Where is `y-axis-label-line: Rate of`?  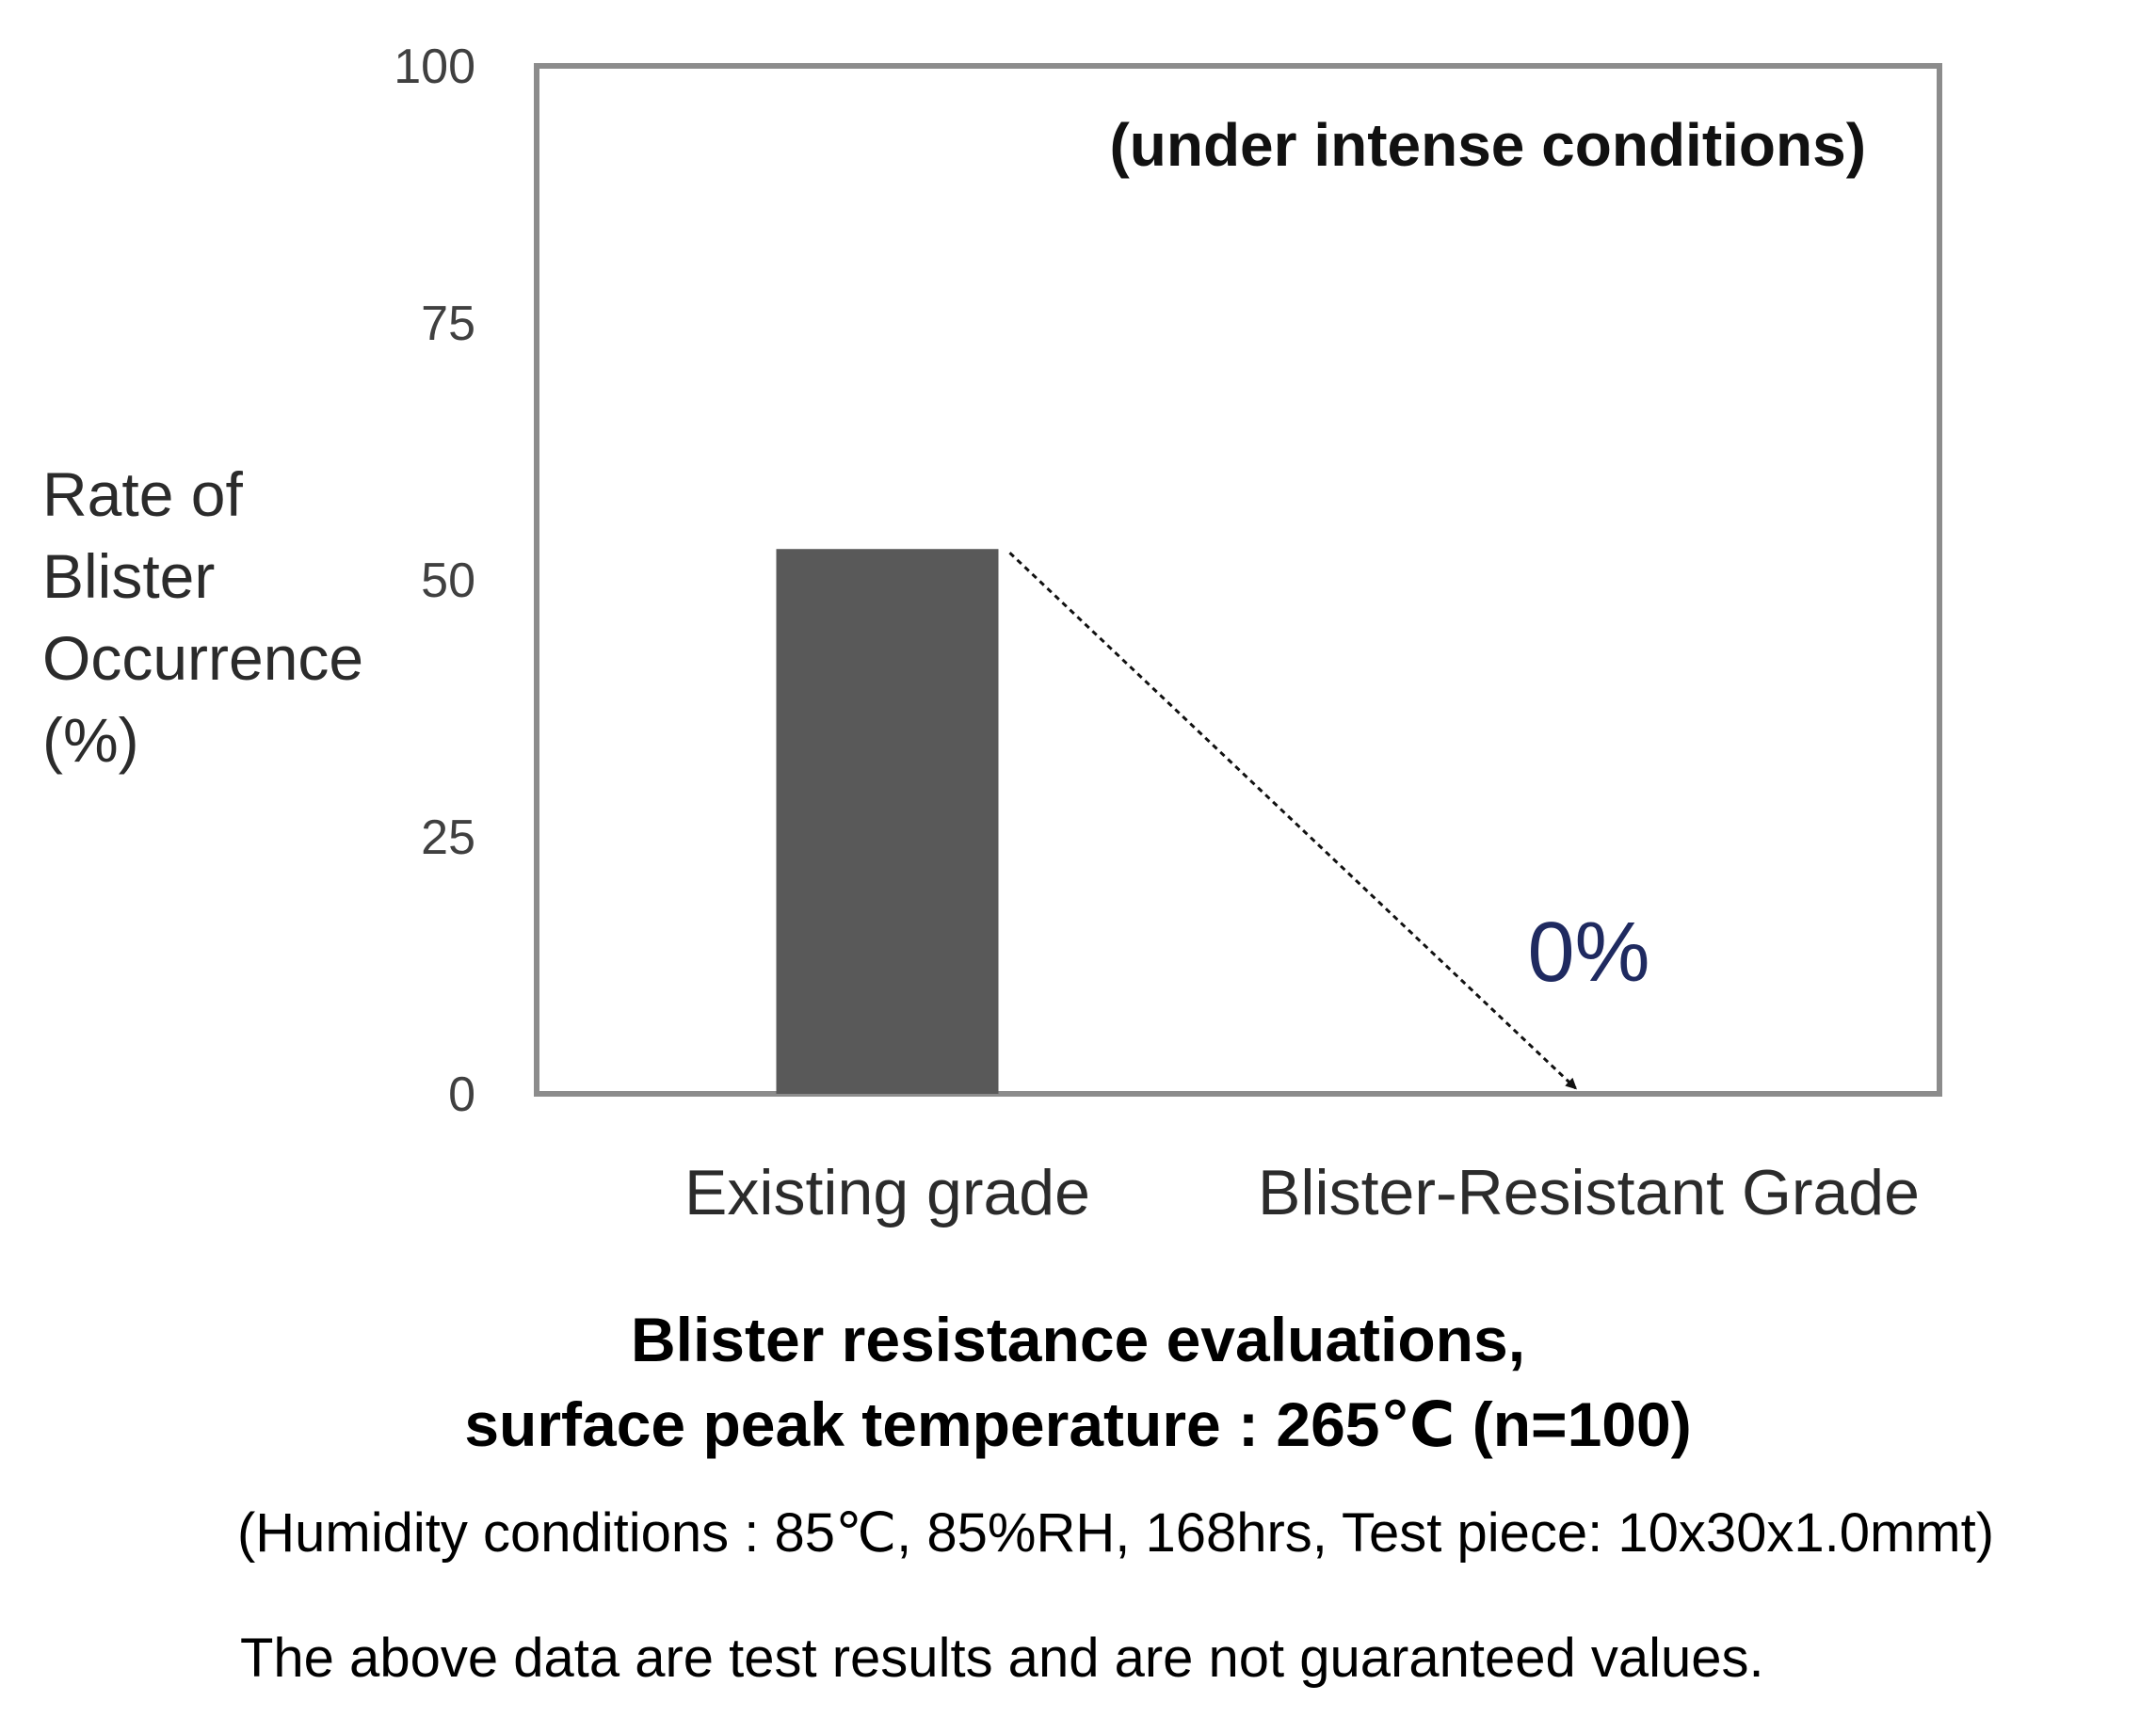 y-axis-label-line: Rate of is located at coordinates (142, 494).